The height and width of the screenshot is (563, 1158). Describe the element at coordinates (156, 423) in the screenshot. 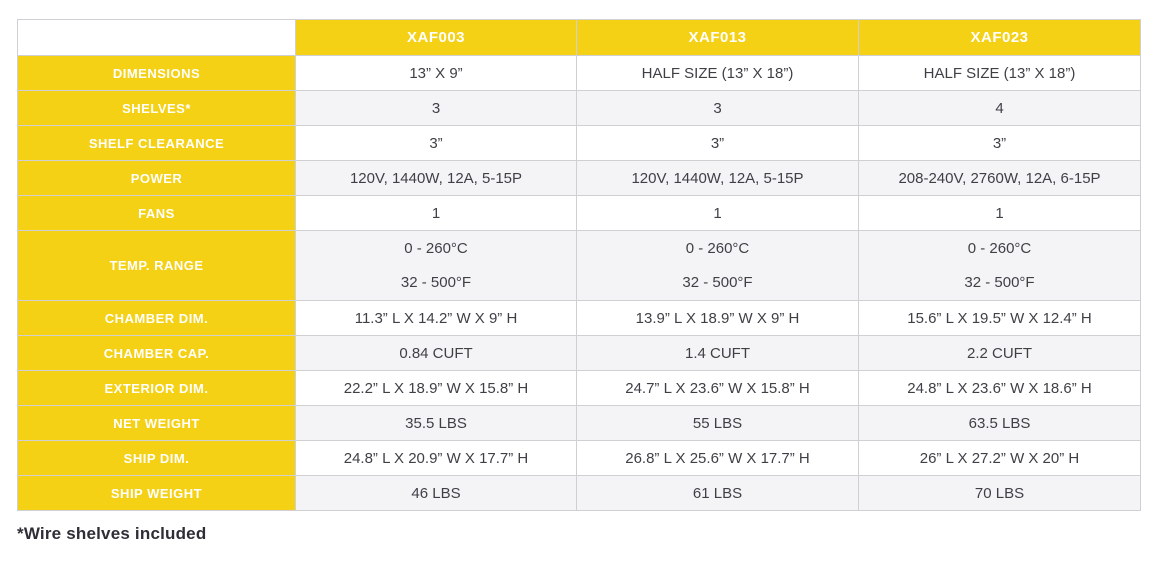

I see `row-label-net-weight: NET WEIGHT` at that location.